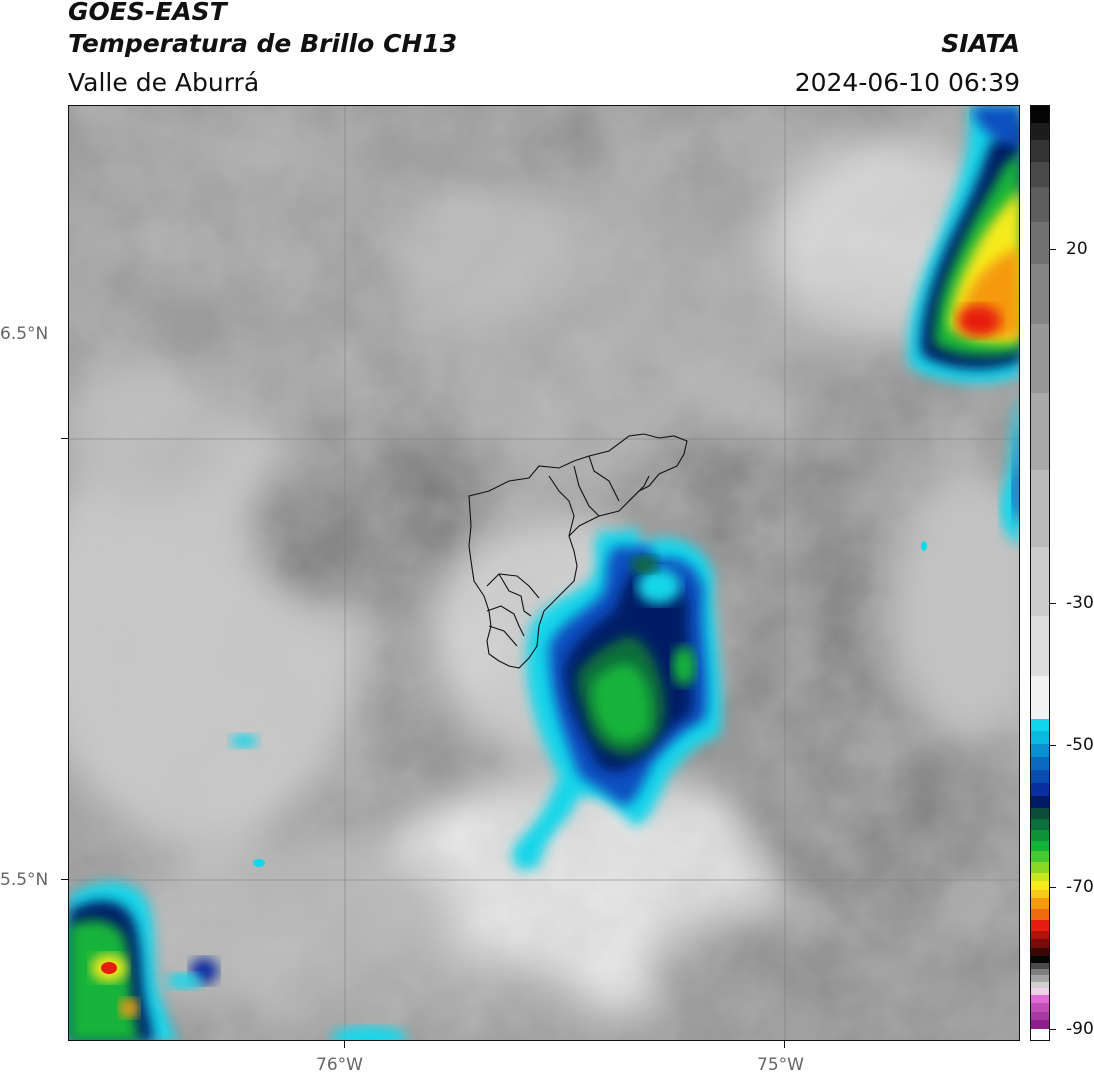 The image size is (1094, 1078). I want to click on colorbar-label: -30, so click(1080, 603).